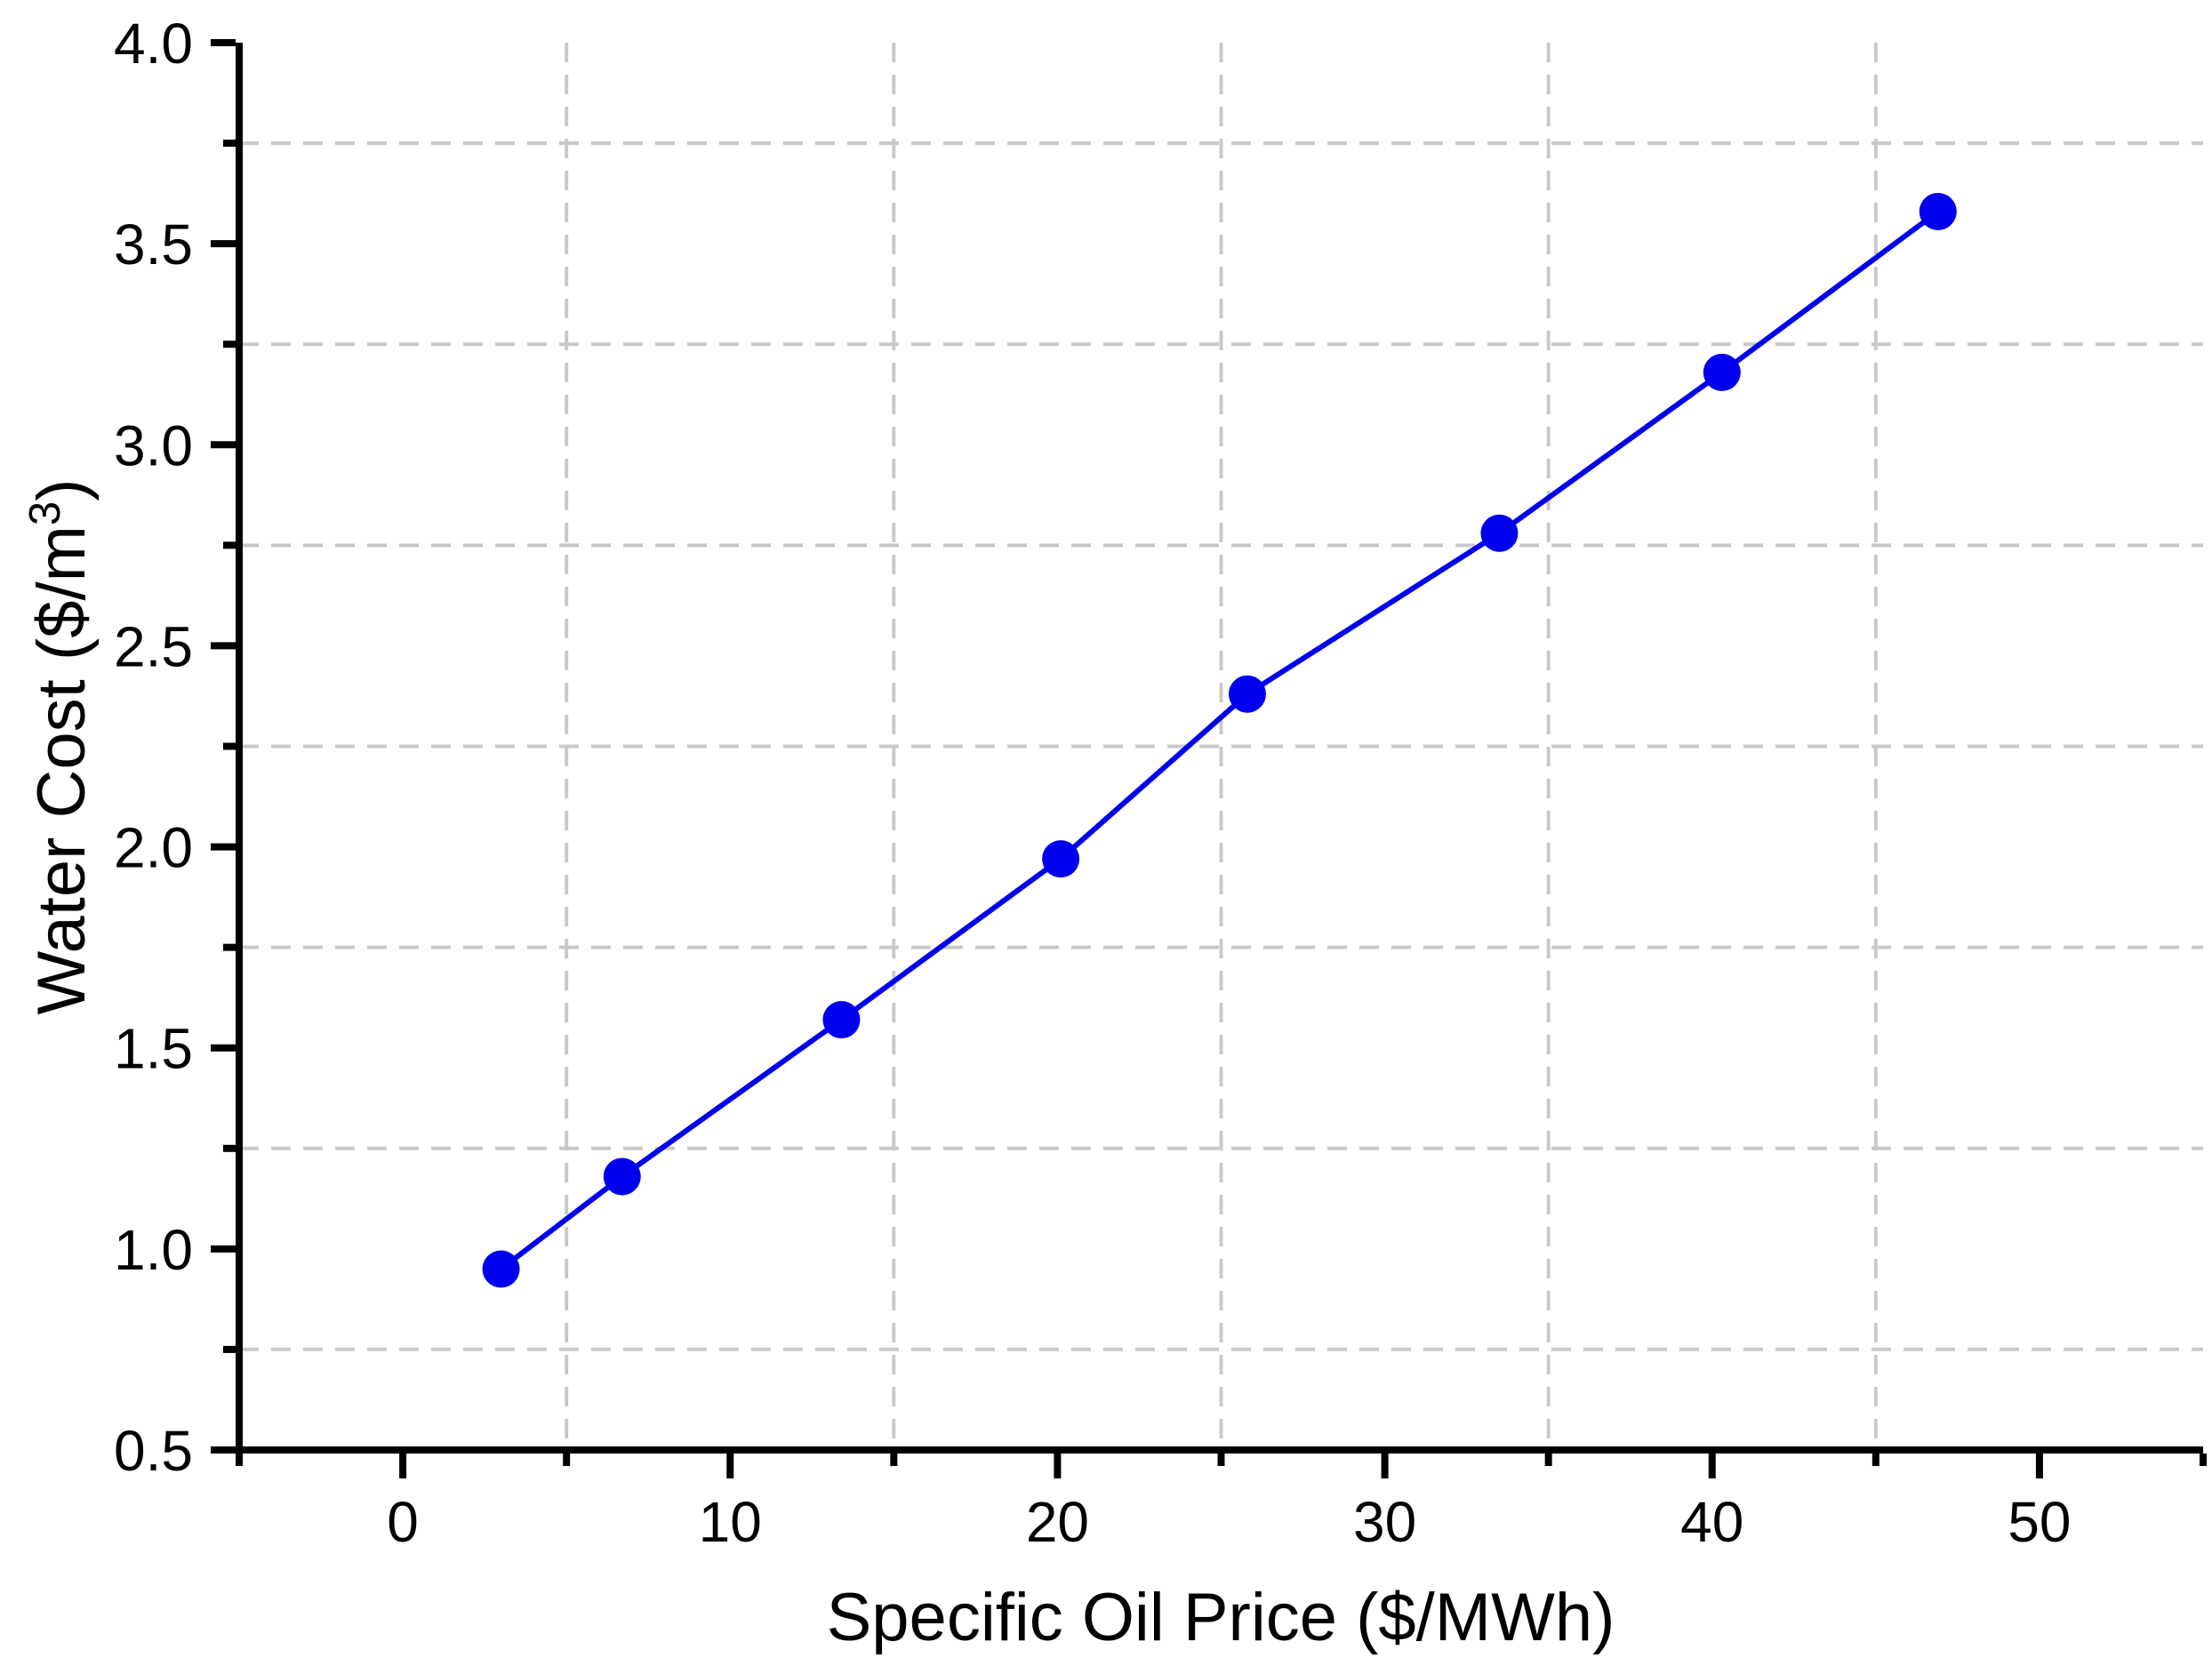 This screenshot has width=2212, height=1674. What do you see at coordinates (153, 646) in the screenshot?
I see `y-tick-label: 2.5` at bounding box center [153, 646].